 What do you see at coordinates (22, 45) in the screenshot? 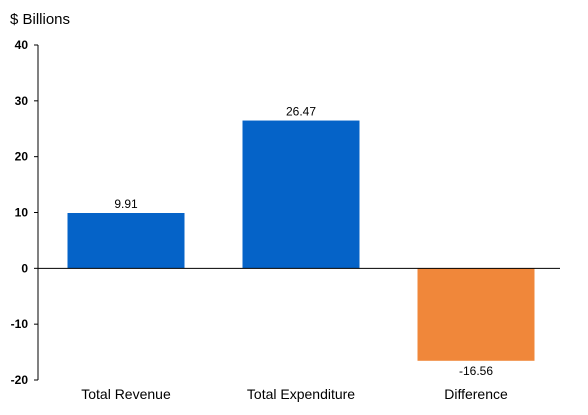
I see `y-tick-label: 40` at bounding box center [22, 45].